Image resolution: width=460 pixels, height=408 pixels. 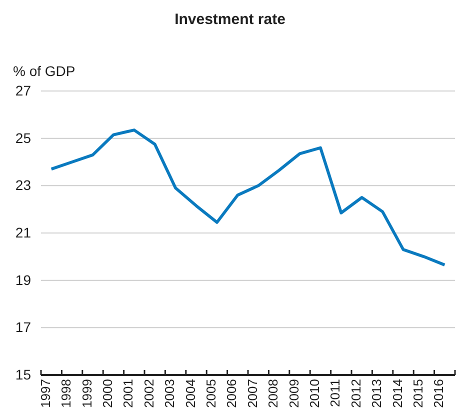 I want to click on x-tick-label: 2014, so click(x=397, y=393).